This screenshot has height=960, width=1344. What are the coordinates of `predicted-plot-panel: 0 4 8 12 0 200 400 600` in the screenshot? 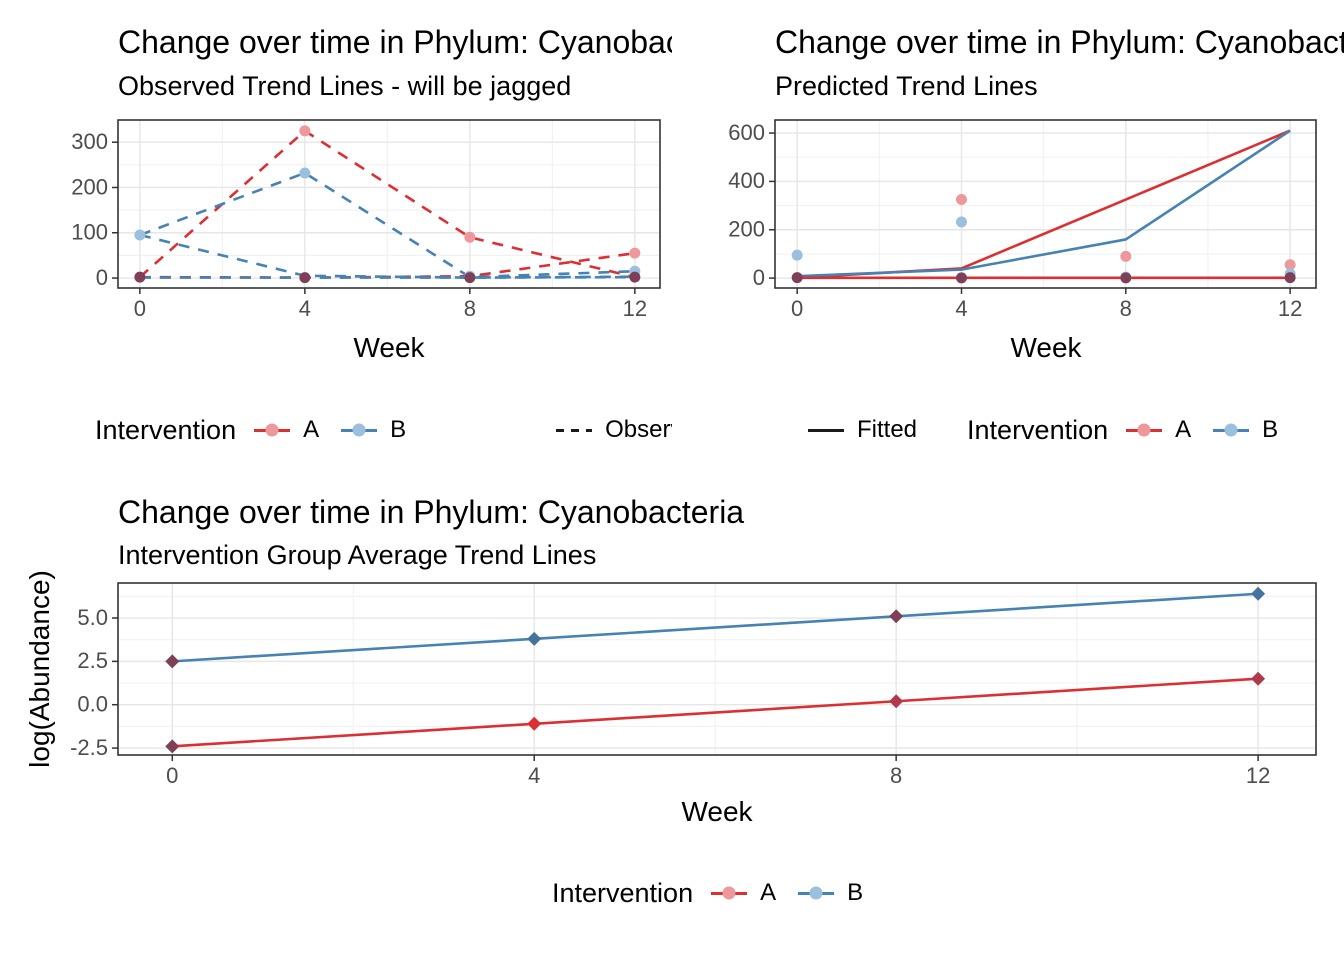 It's located at (1022, 220).